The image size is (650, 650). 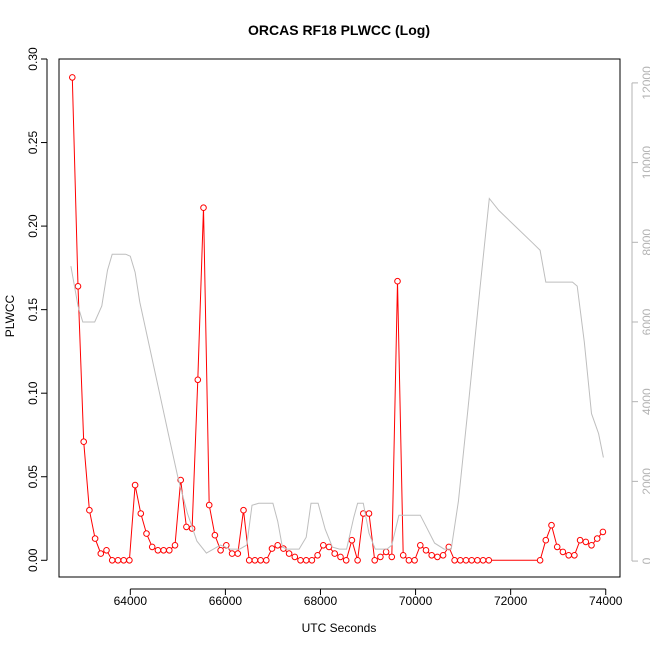 What do you see at coordinates (33, 59) in the screenshot?
I see `y-tick-label: 0.30` at bounding box center [33, 59].